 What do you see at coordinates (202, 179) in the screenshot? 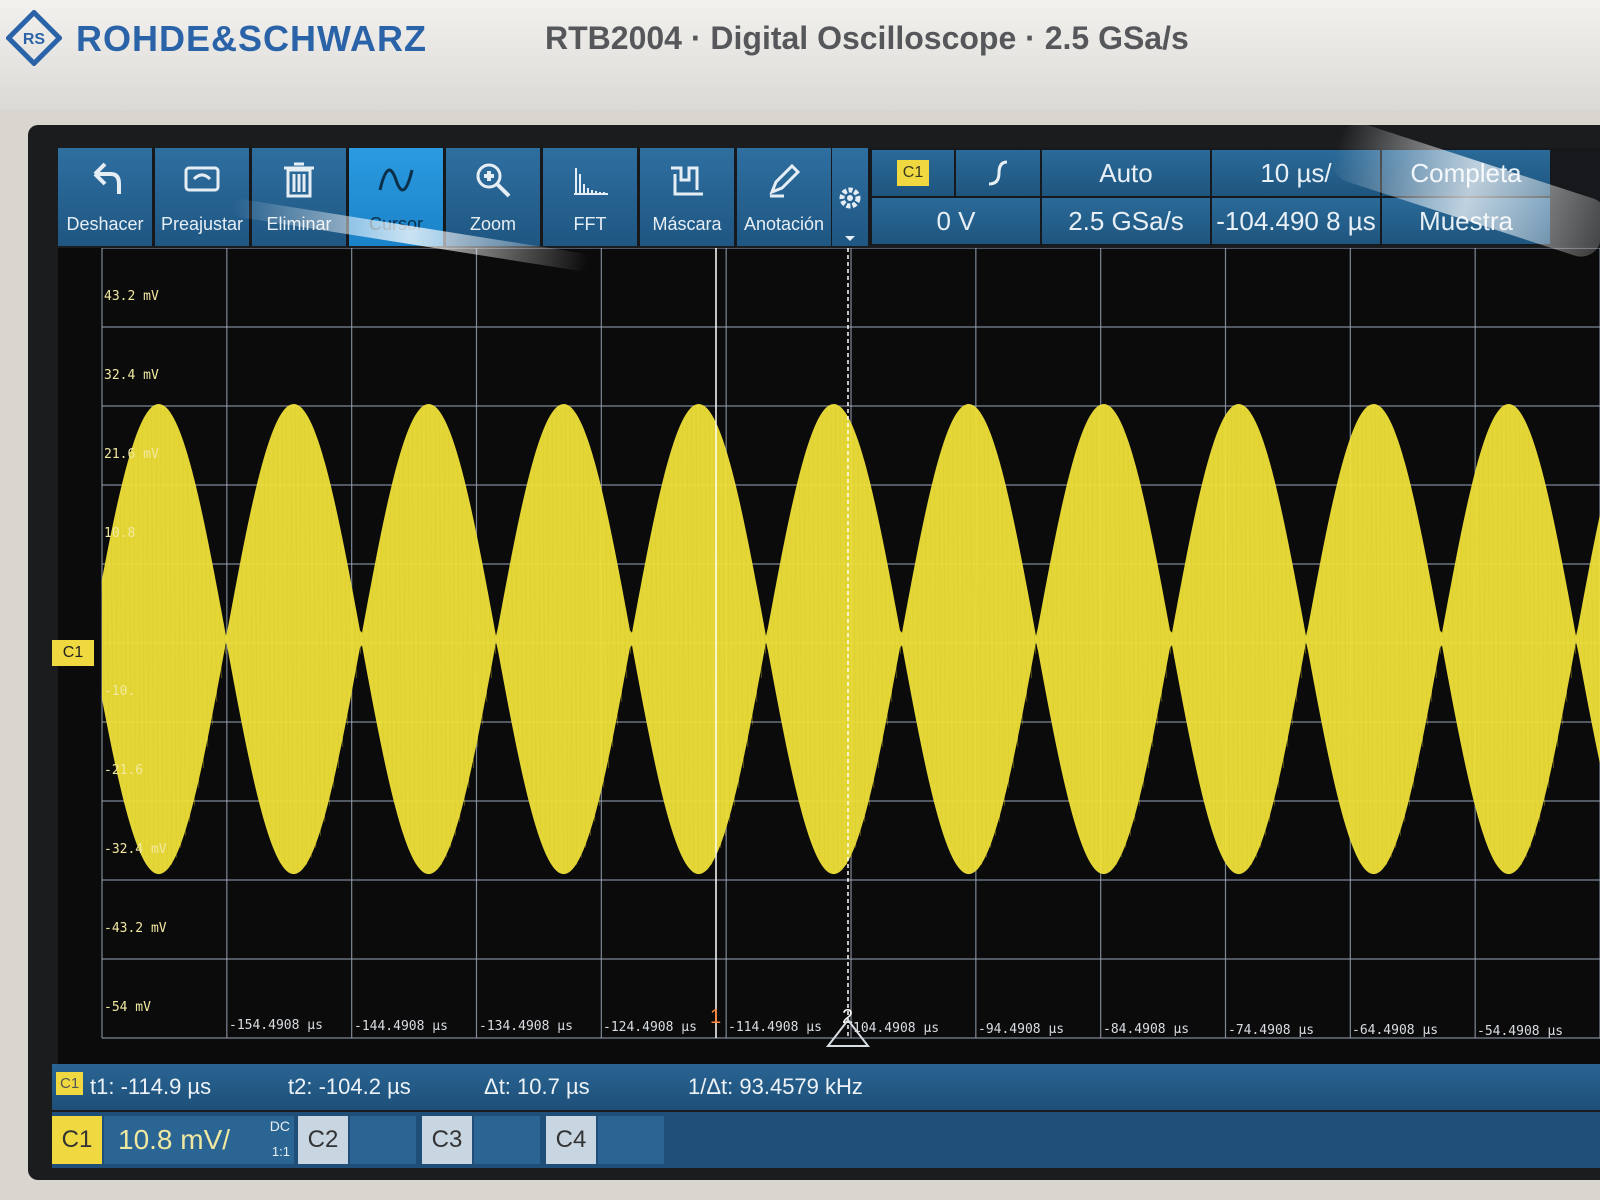
I see `preset-icon` at bounding box center [202, 179].